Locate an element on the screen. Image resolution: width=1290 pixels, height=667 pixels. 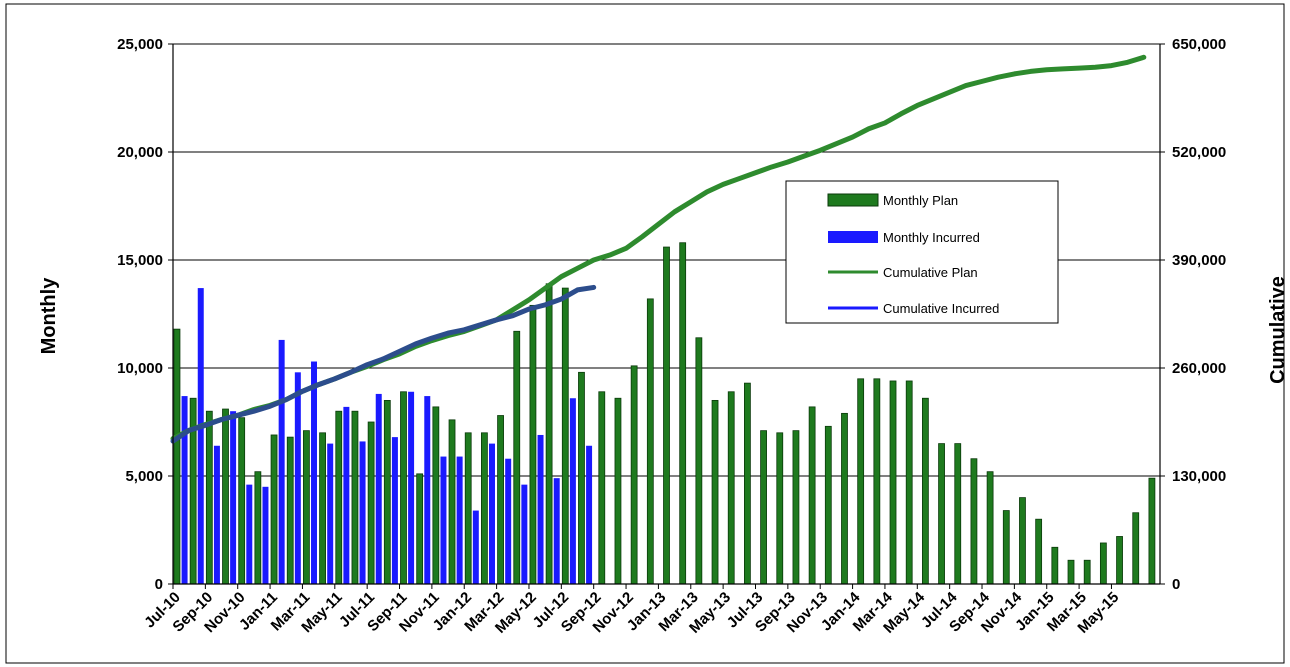
y2-axis-title: Cumulative is located at coordinates (1278, 330).